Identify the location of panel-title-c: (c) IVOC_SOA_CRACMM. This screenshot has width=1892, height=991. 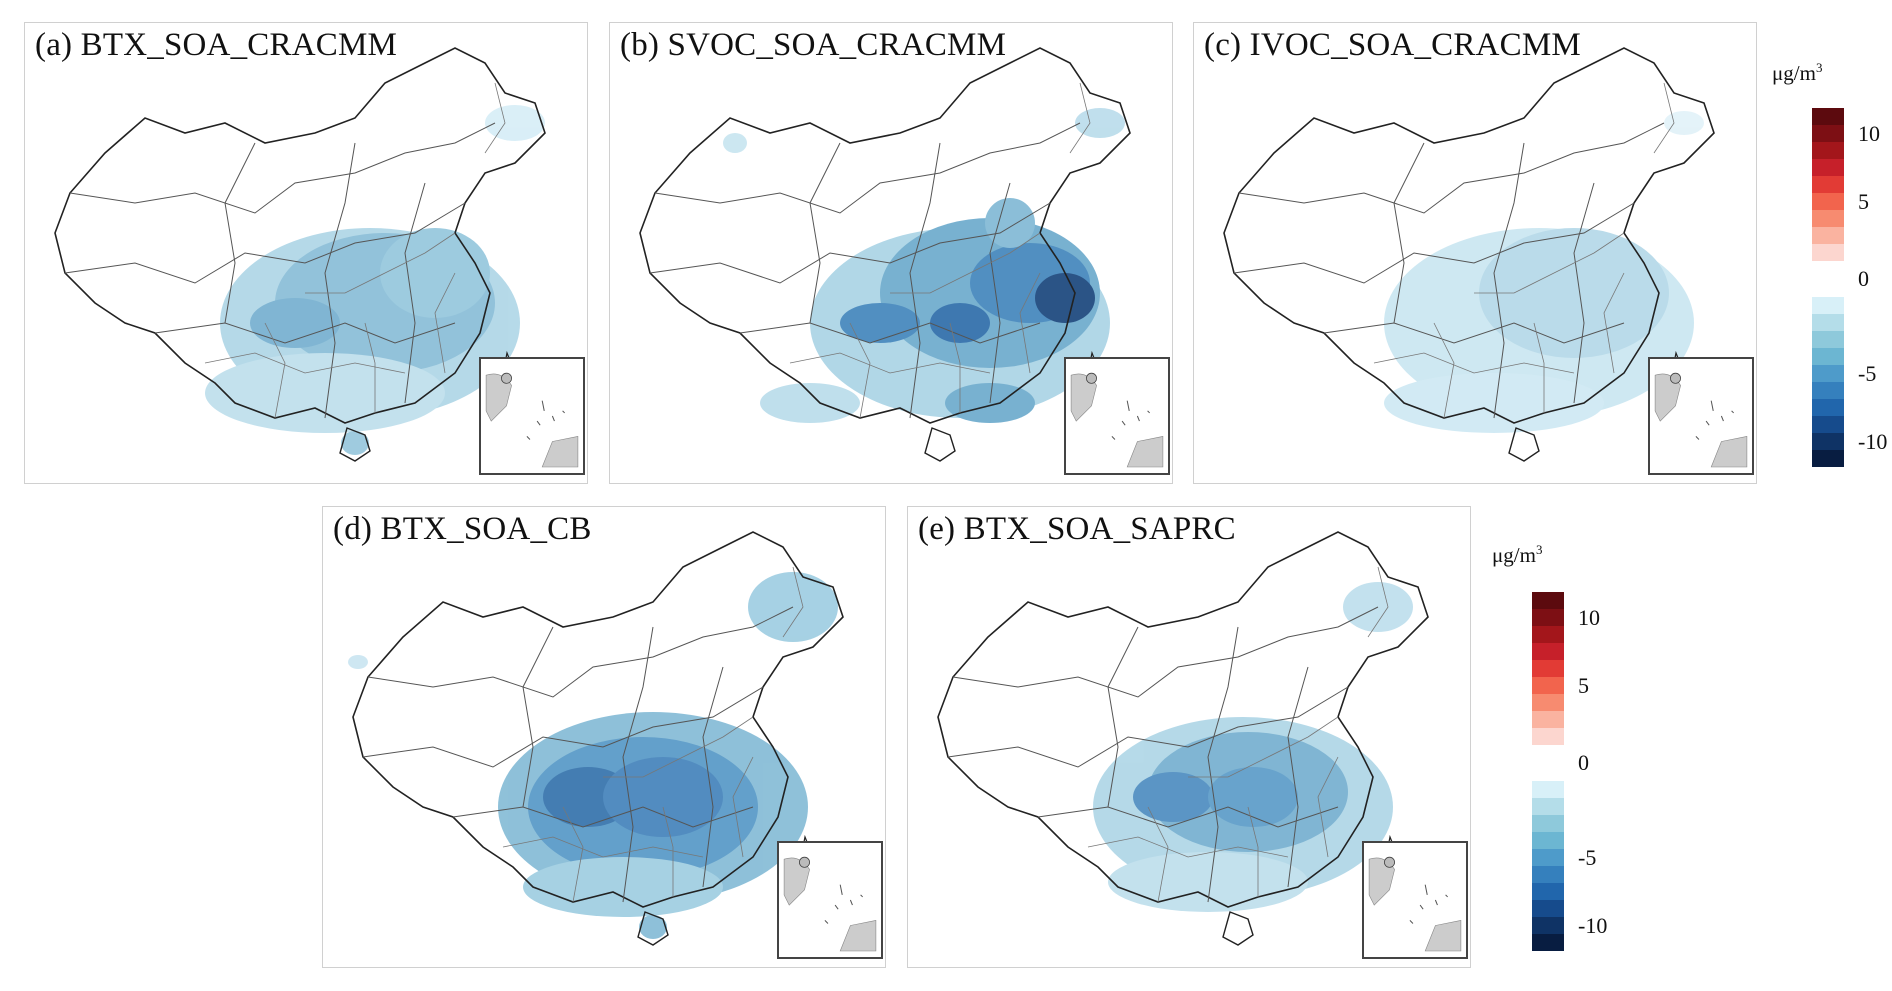
(1392, 45).